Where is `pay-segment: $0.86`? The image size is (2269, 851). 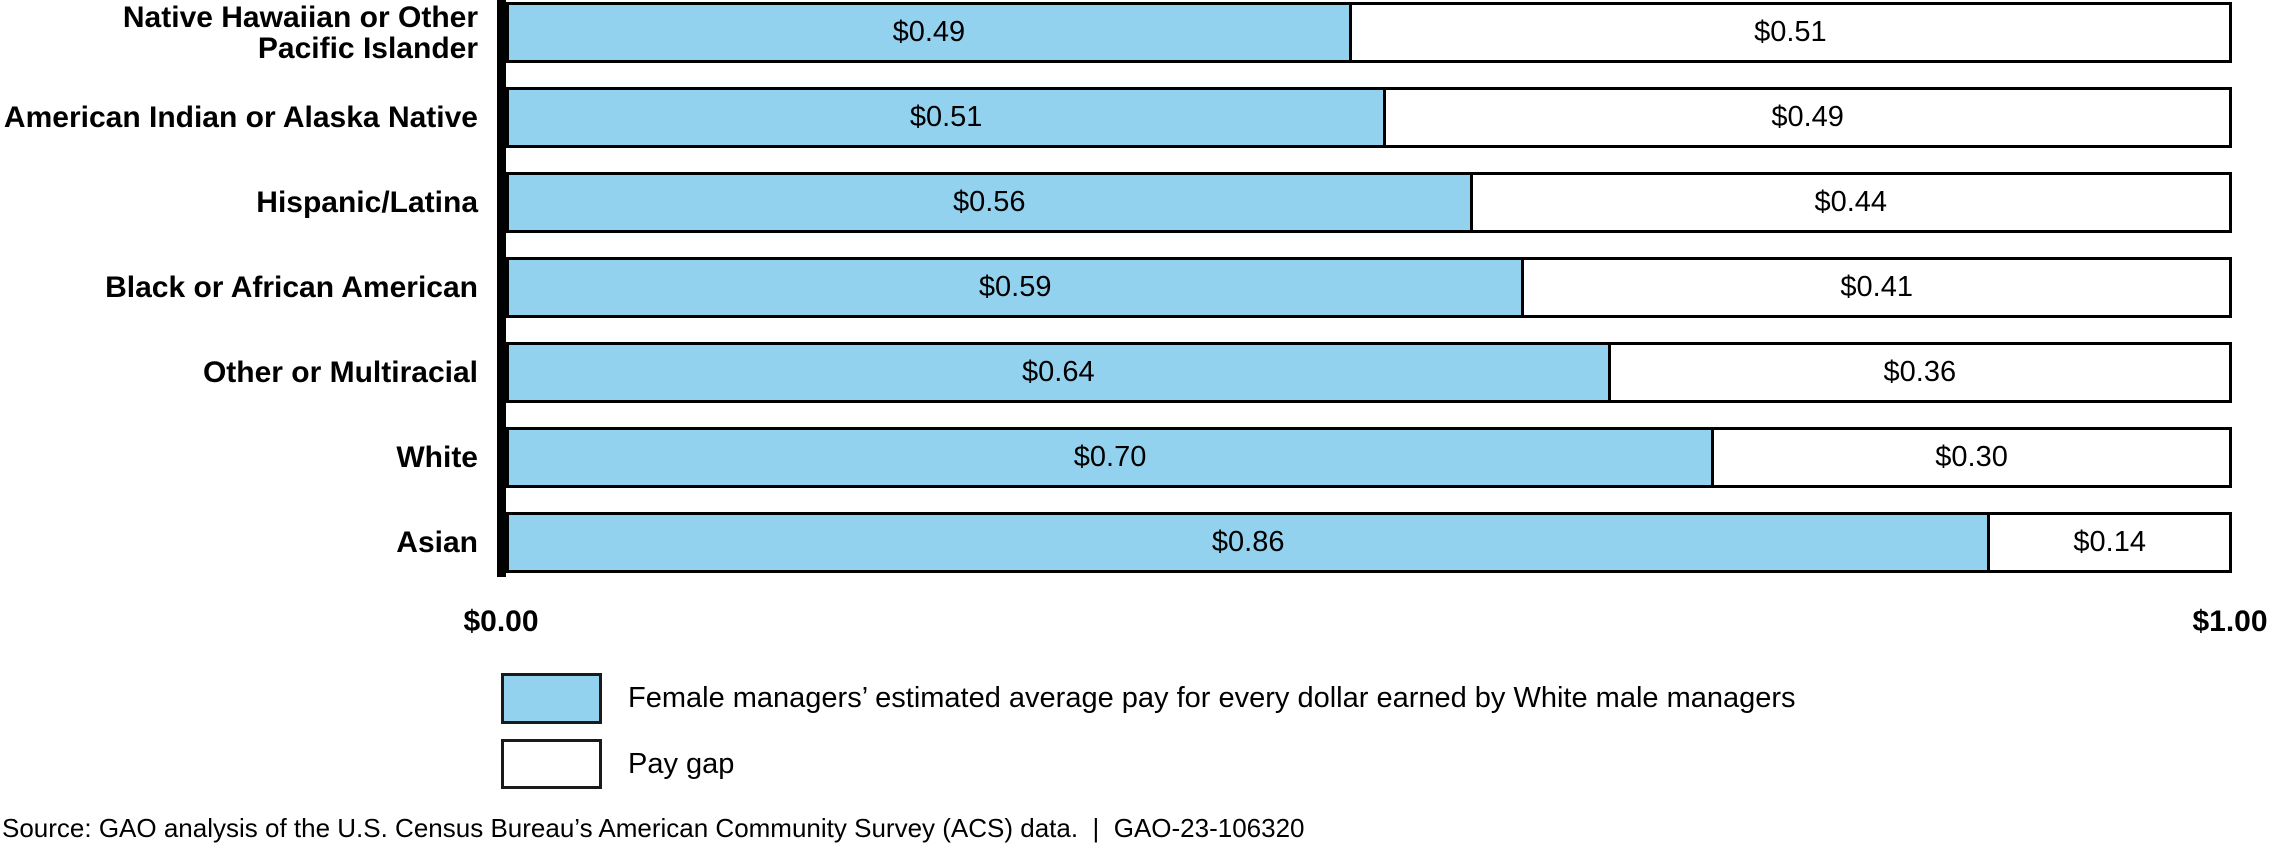 pay-segment: $0.86 is located at coordinates (1248, 542).